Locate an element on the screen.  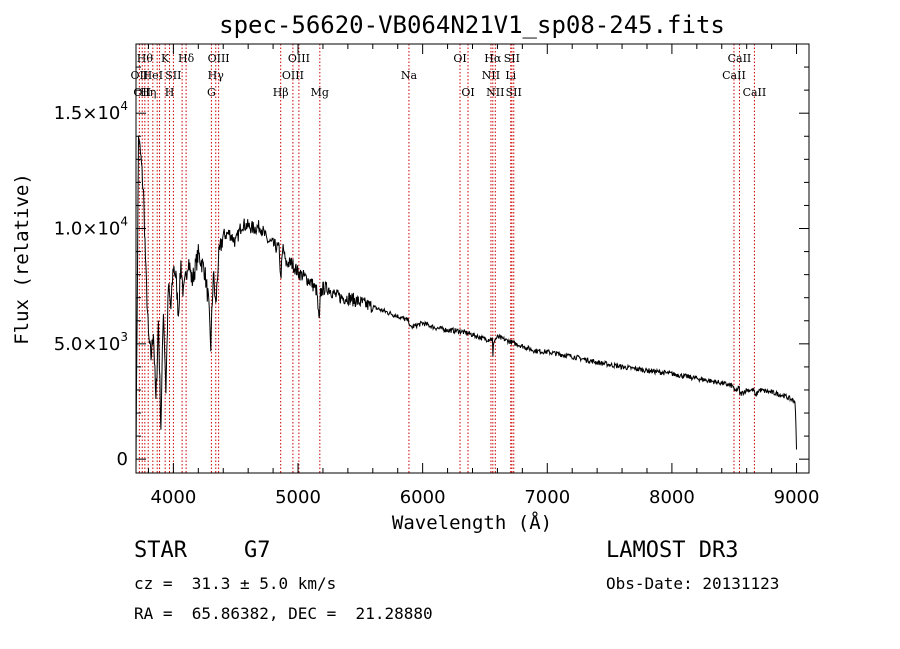
spectral-line-label: Hδ is located at coordinates (186, 58).